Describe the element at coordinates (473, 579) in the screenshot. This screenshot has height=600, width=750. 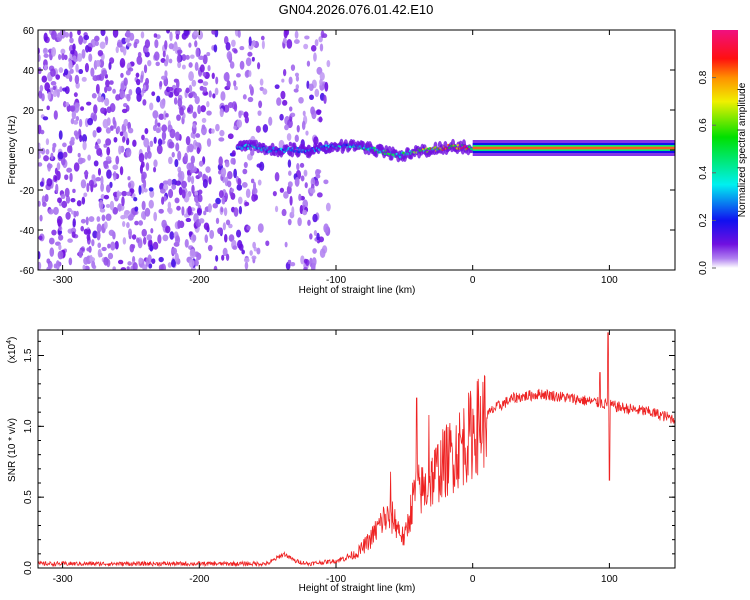
I see `x-tick-label: 0` at that location.